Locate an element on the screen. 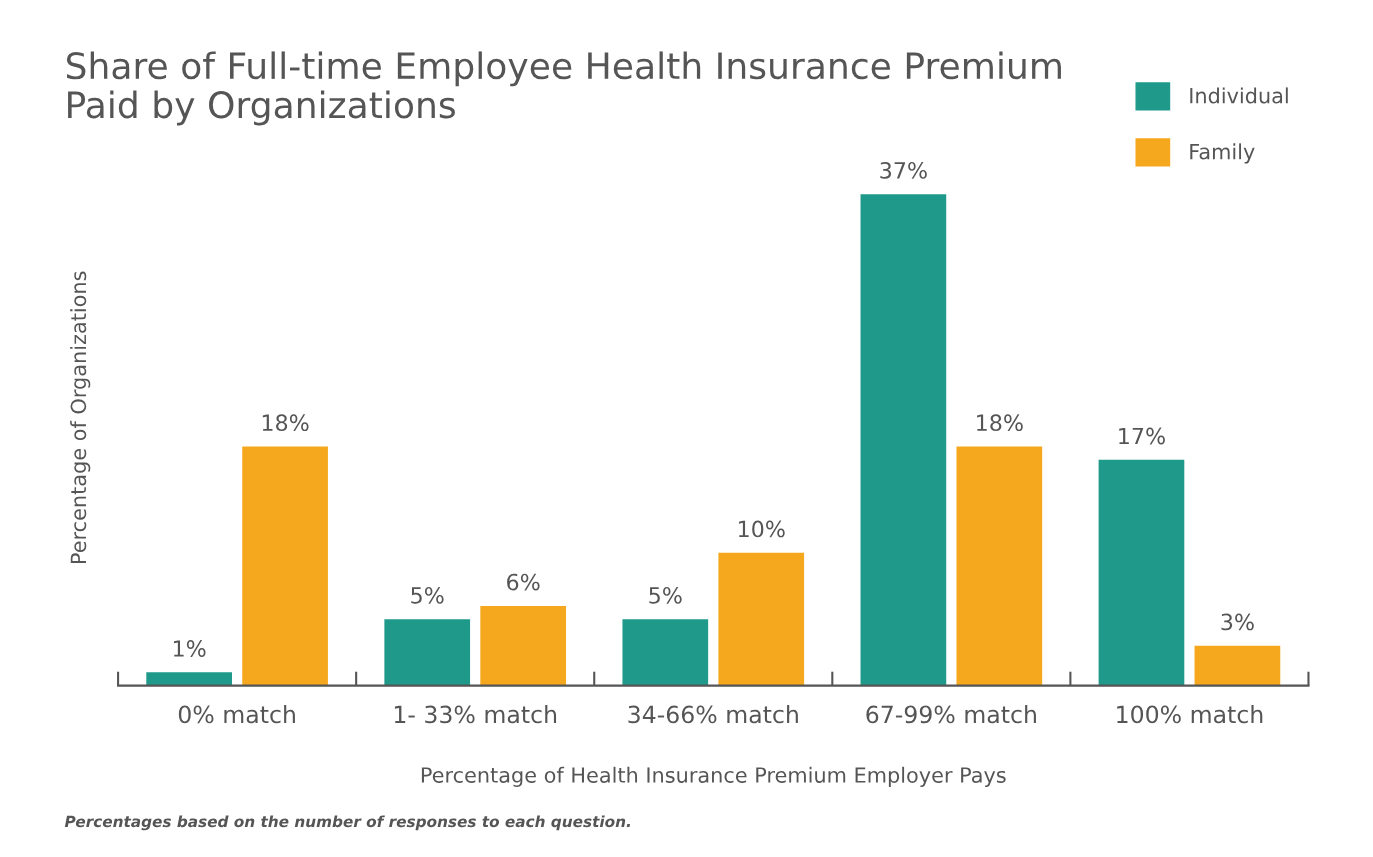 This screenshot has width=1373, height=857. data-label: 6% is located at coordinates (523, 582).